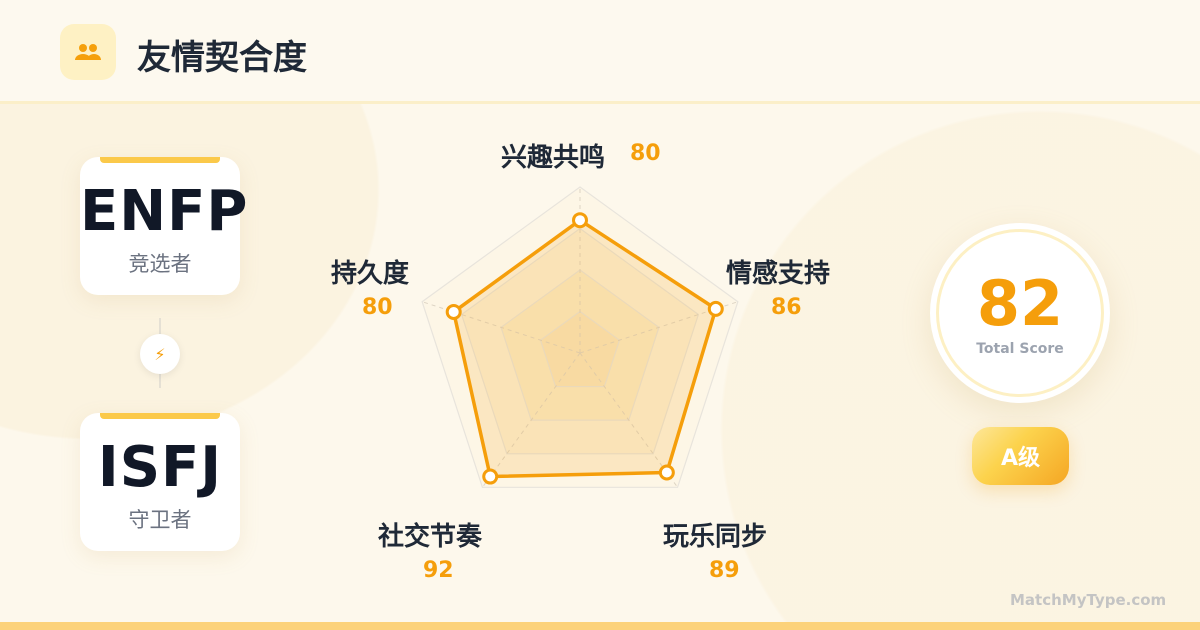  Describe the element at coordinates (724, 570) in the screenshot. I see `axis-value: 89` at that location.